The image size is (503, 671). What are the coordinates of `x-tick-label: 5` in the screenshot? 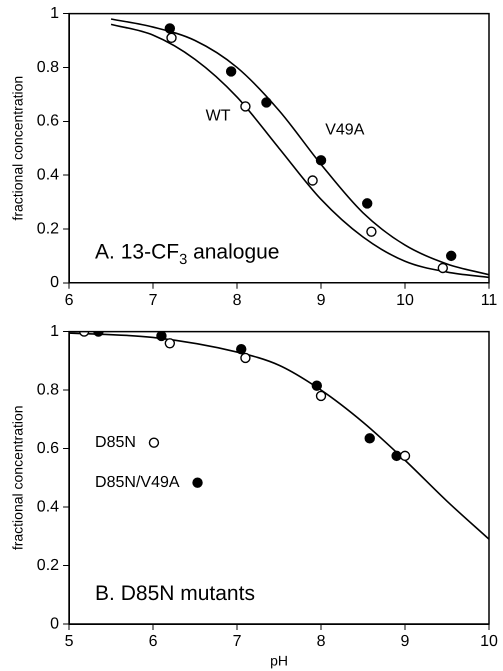 It's located at (69, 641).